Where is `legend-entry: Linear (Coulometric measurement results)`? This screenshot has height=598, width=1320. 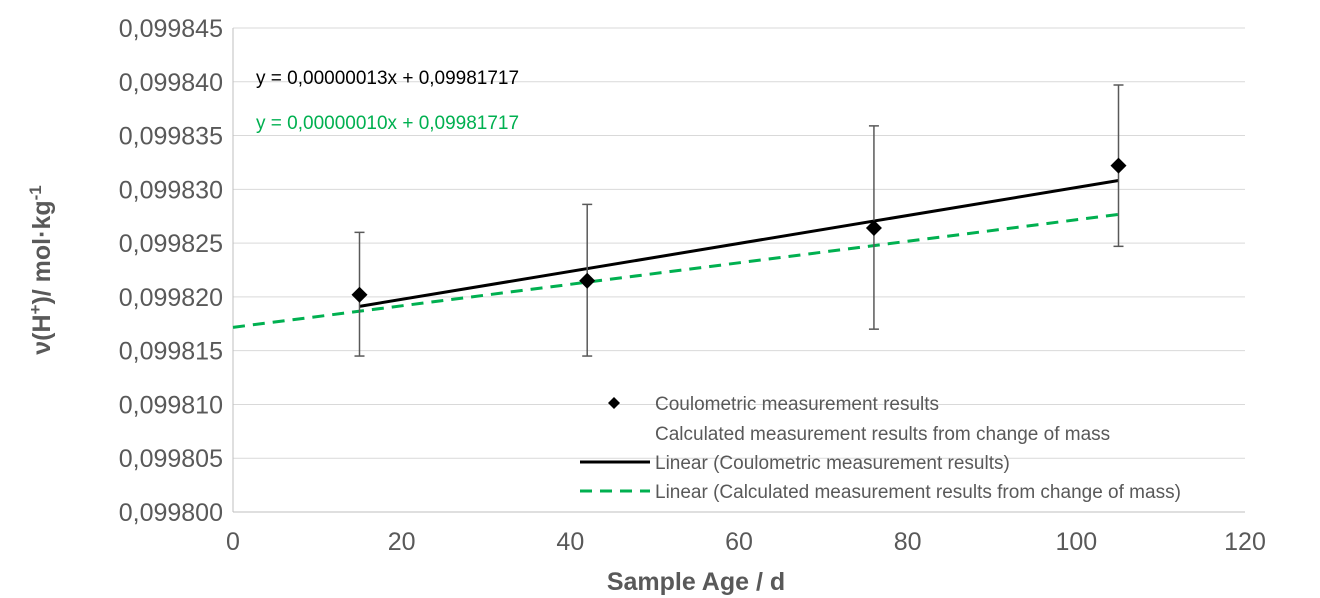 legend-entry: Linear (Coulometric measurement results) is located at coordinates (832, 463).